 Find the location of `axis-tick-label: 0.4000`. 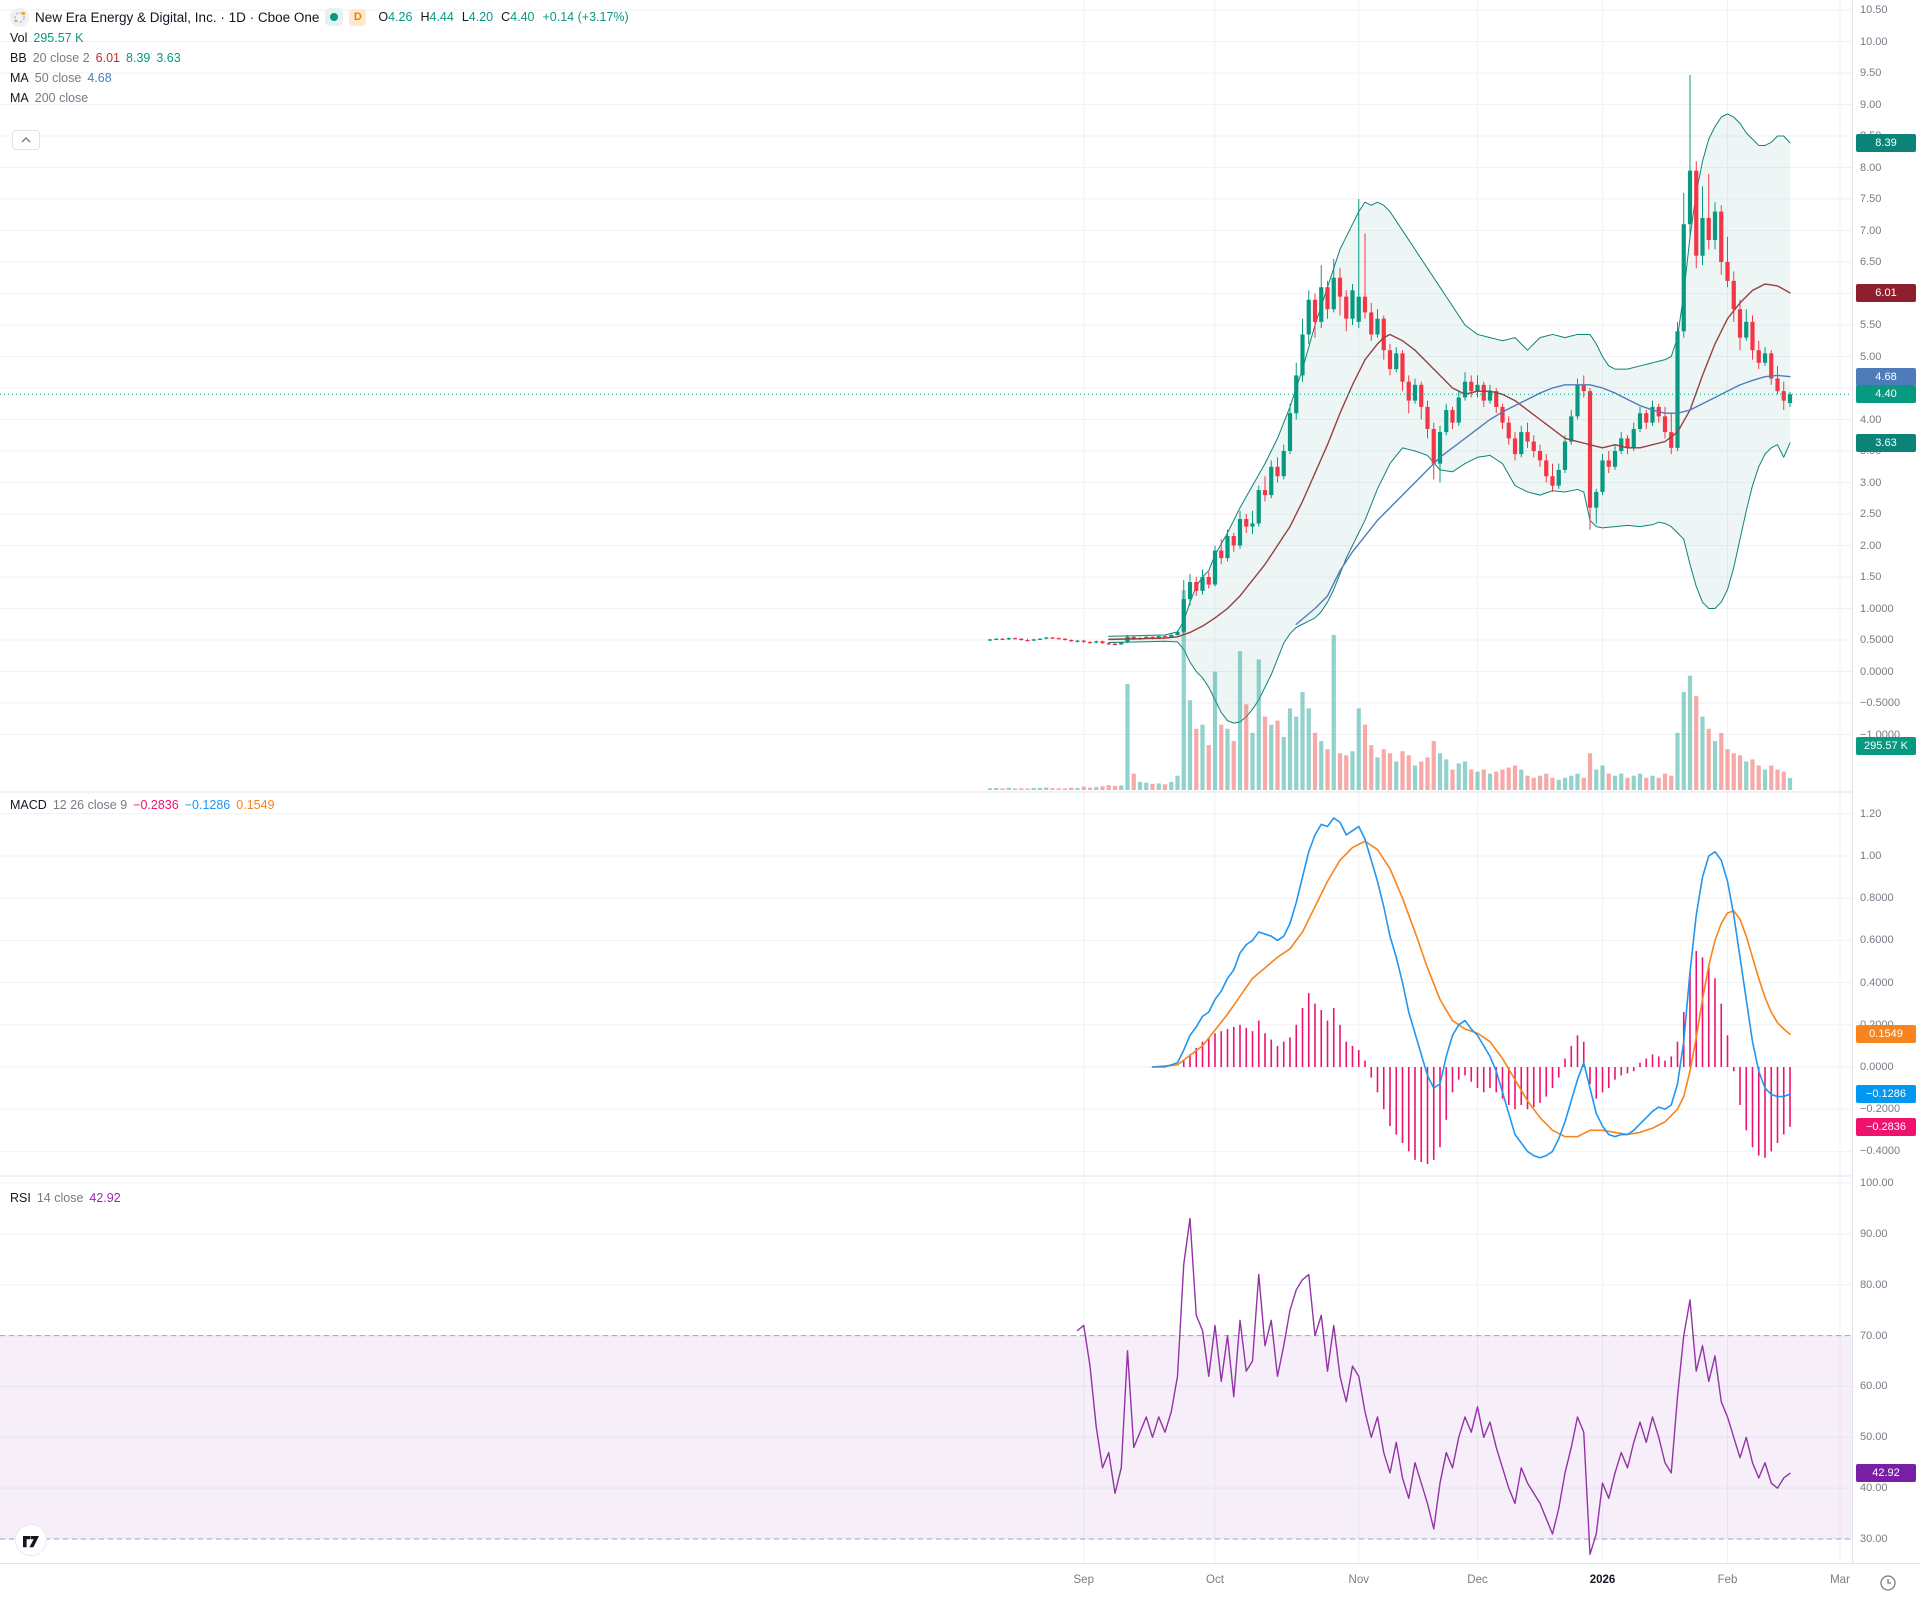

axis-tick-label: 0.4000 is located at coordinates (1877, 982).